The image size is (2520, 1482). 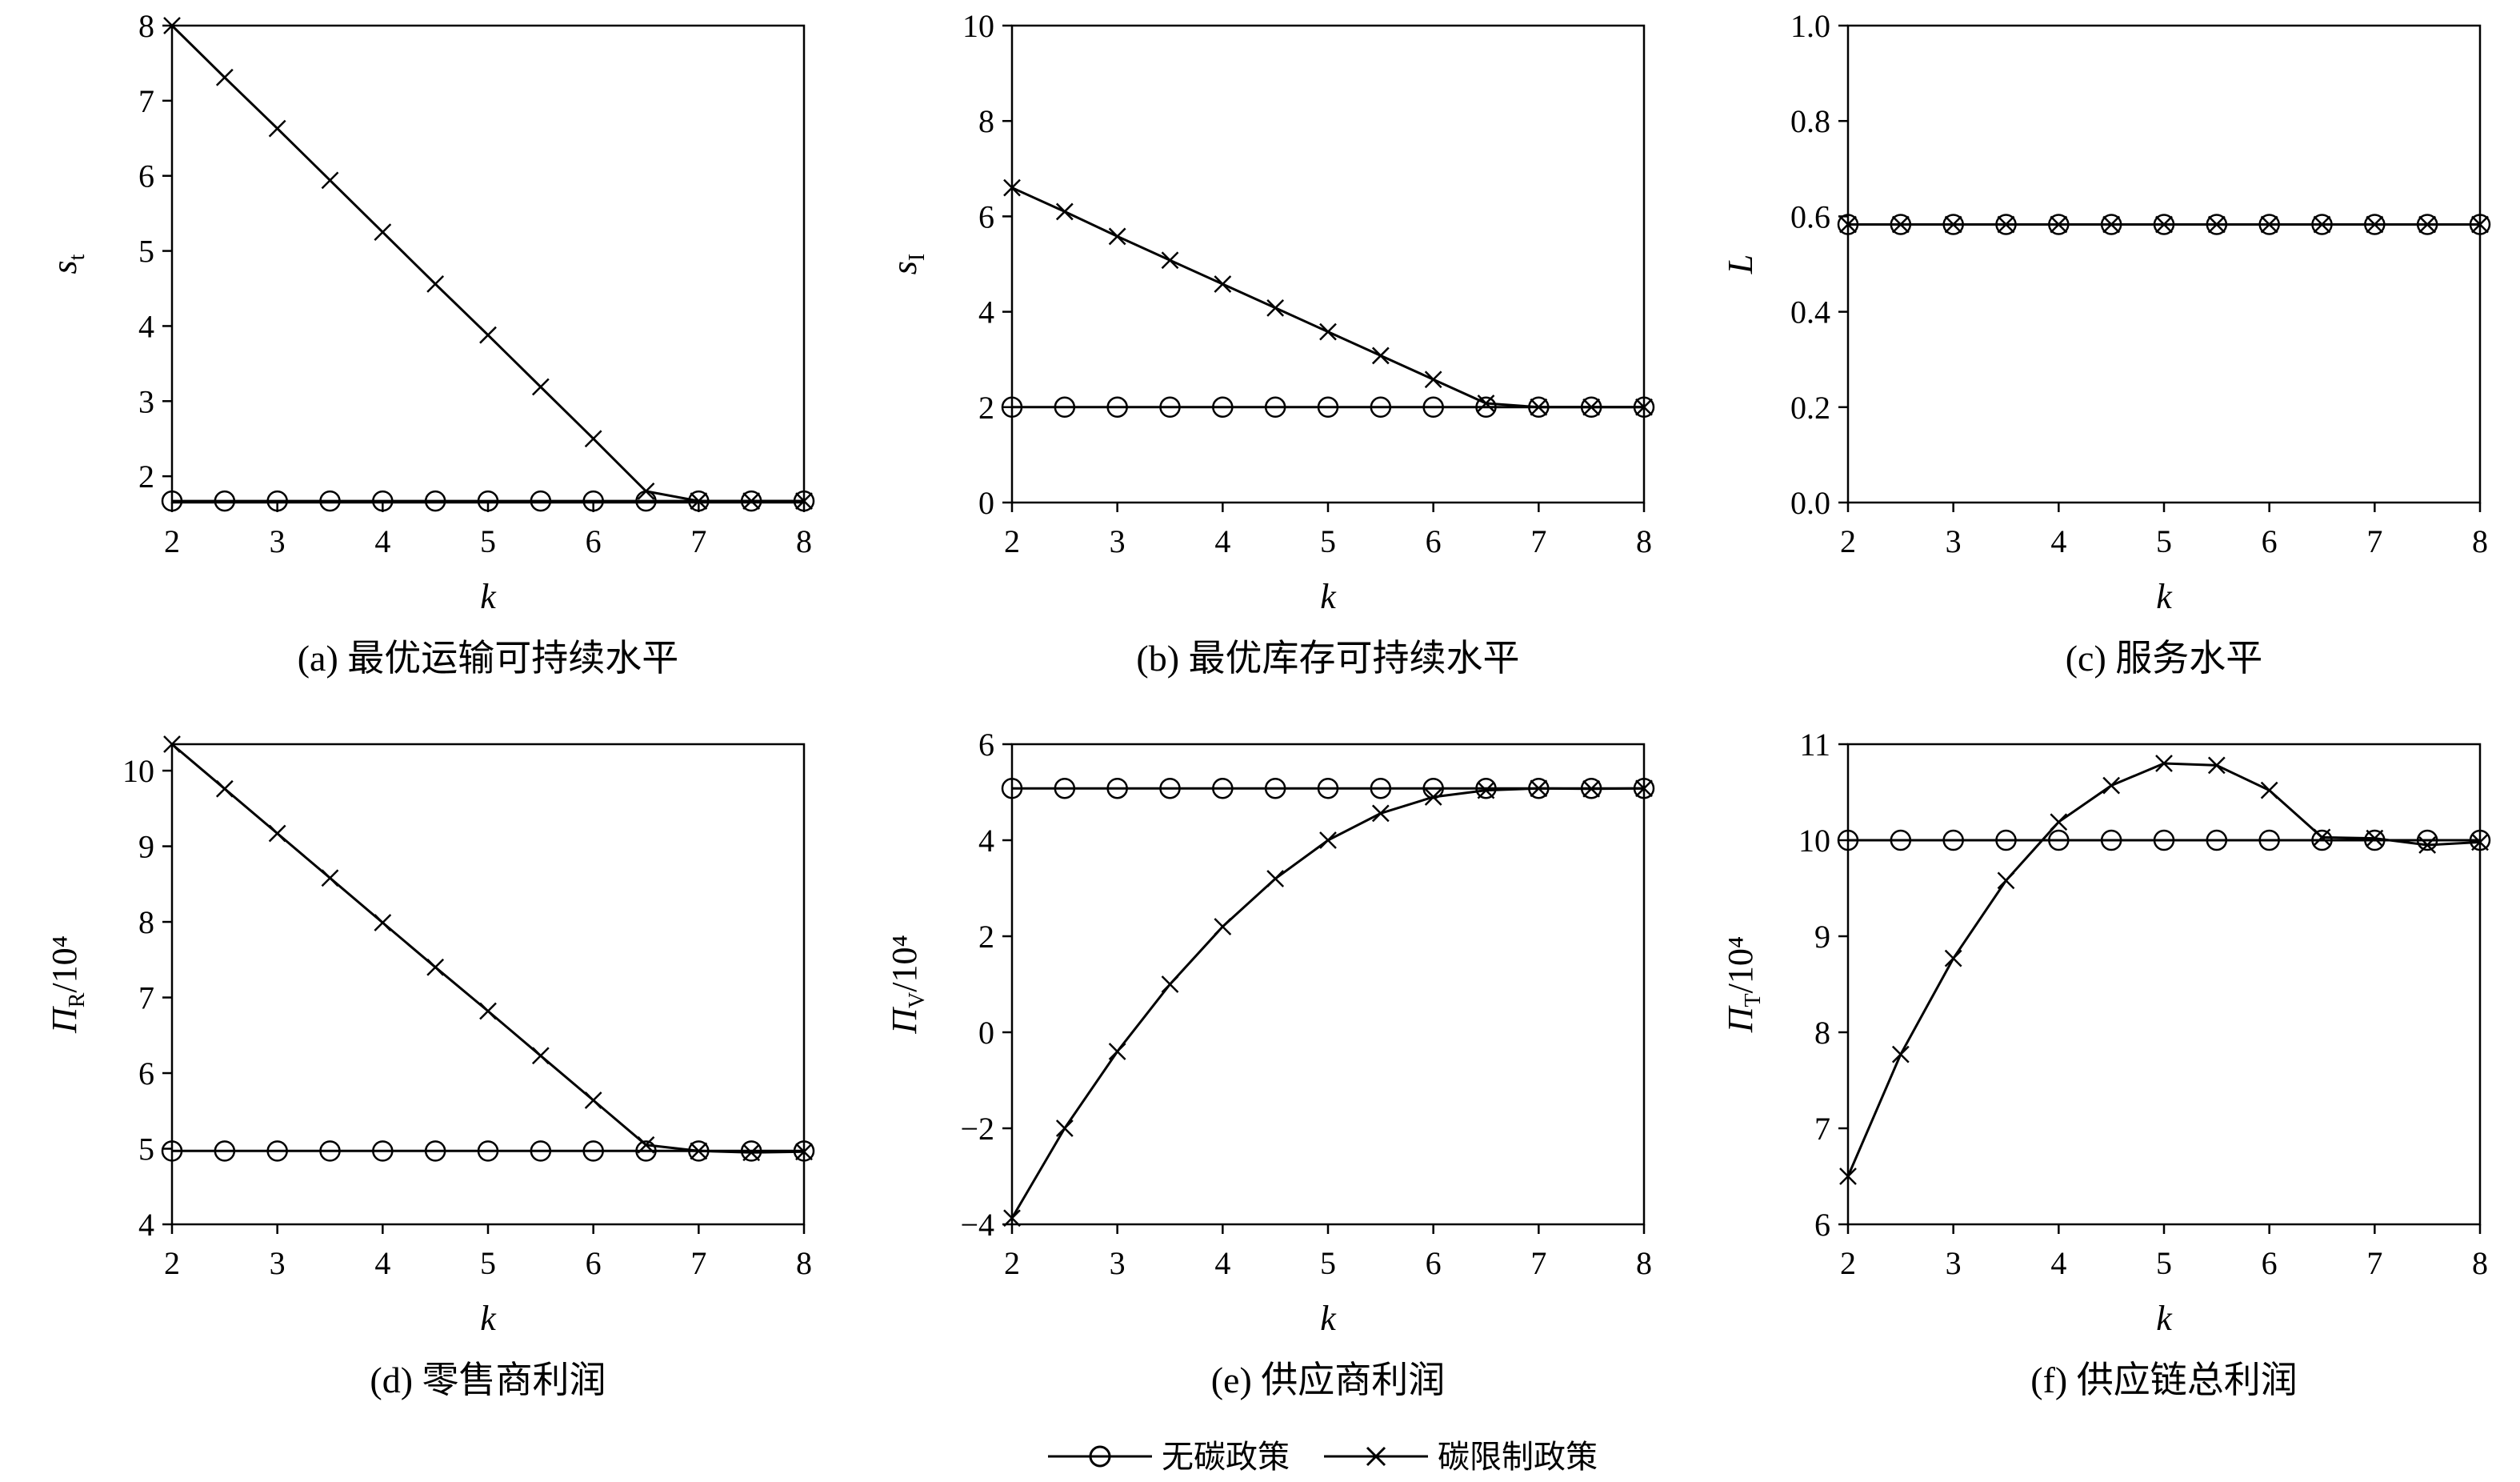 What do you see at coordinates (488, 1380) in the screenshot?
I see `panel-caption: (d) 零售商利润` at bounding box center [488, 1380].